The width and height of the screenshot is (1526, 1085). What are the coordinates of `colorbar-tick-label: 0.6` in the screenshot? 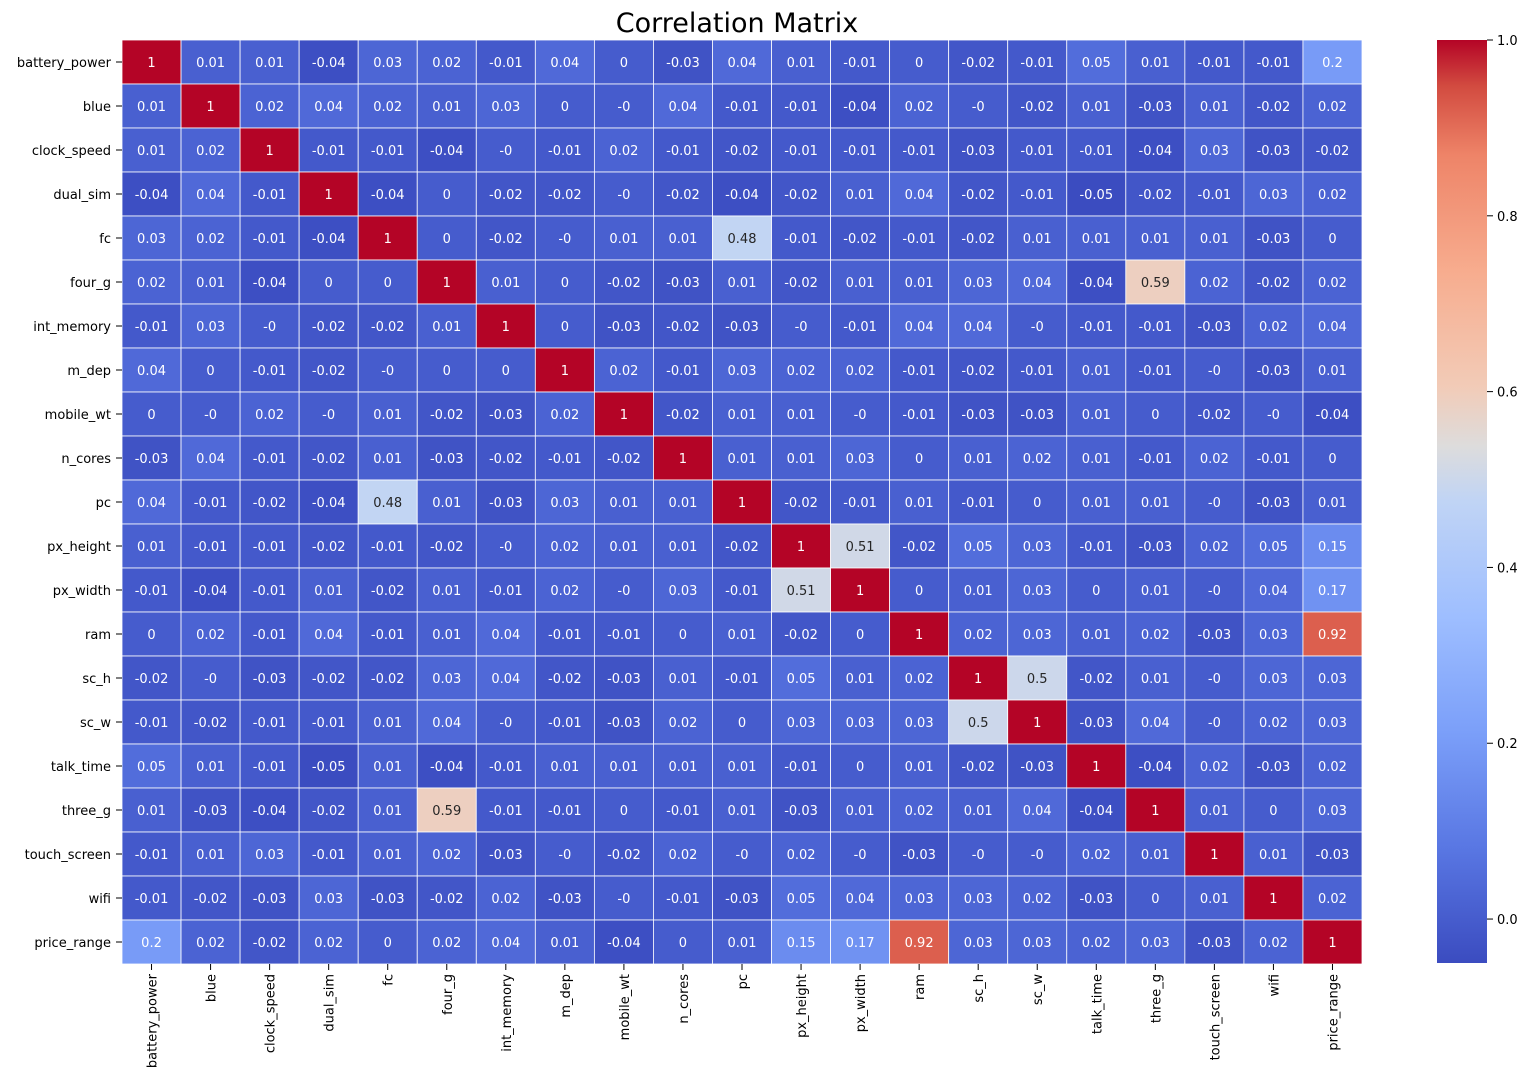 It's located at (1507, 393).